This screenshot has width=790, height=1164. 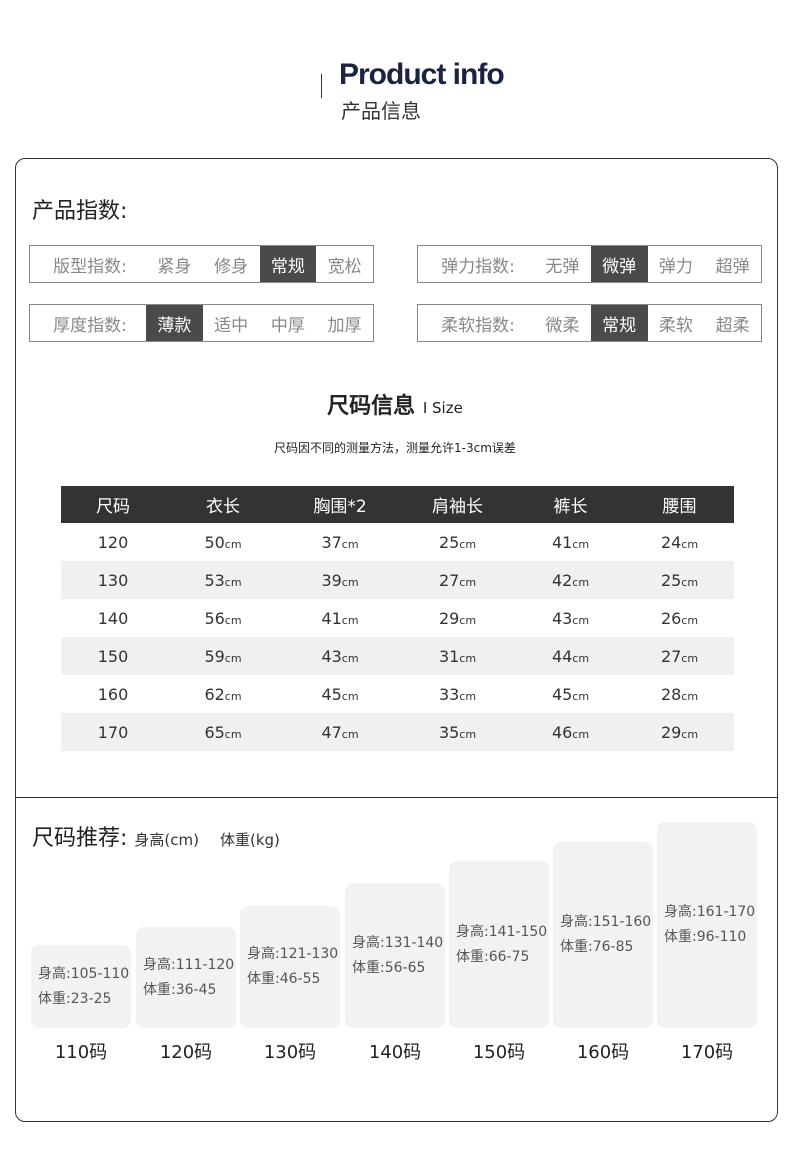 What do you see at coordinates (397, 580) in the screenshot?
I see `table-row: 130 53cm 39cm 27cm 42cm 25cm` at bounding box center [397, 580].